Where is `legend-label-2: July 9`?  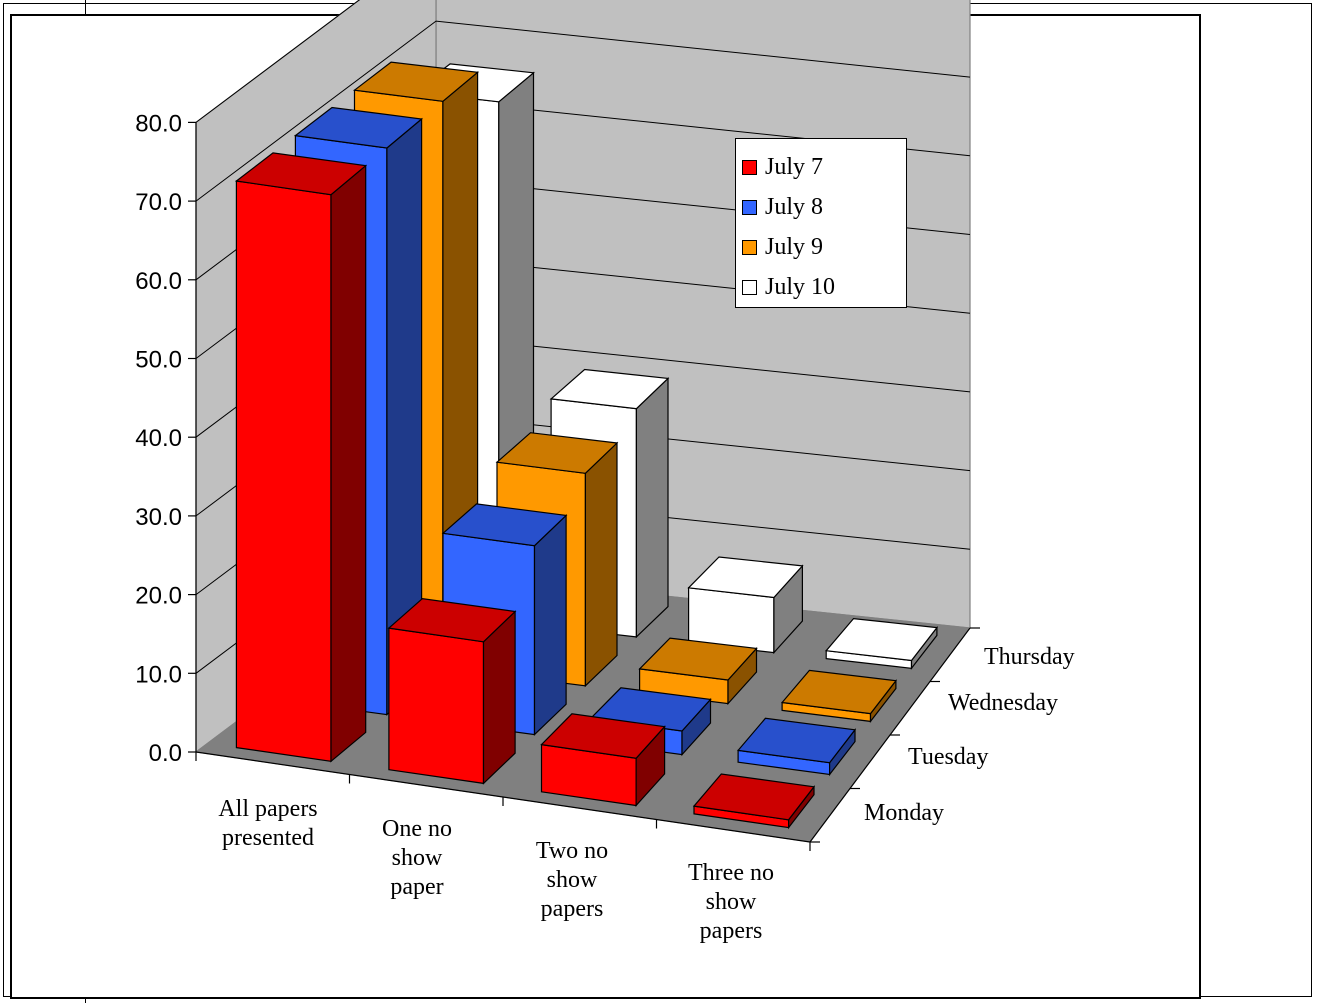 legend-label-2: July 9 is located at coordinates (794, 246).